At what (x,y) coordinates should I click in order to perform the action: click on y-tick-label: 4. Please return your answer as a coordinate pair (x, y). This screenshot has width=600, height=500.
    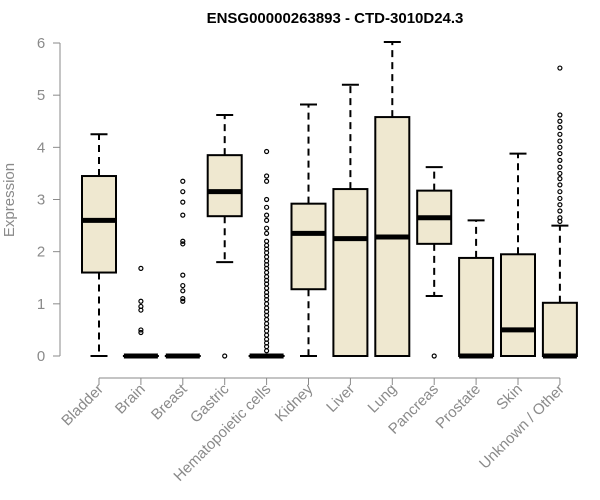
    Looking at the image, I should click on (41, 147).